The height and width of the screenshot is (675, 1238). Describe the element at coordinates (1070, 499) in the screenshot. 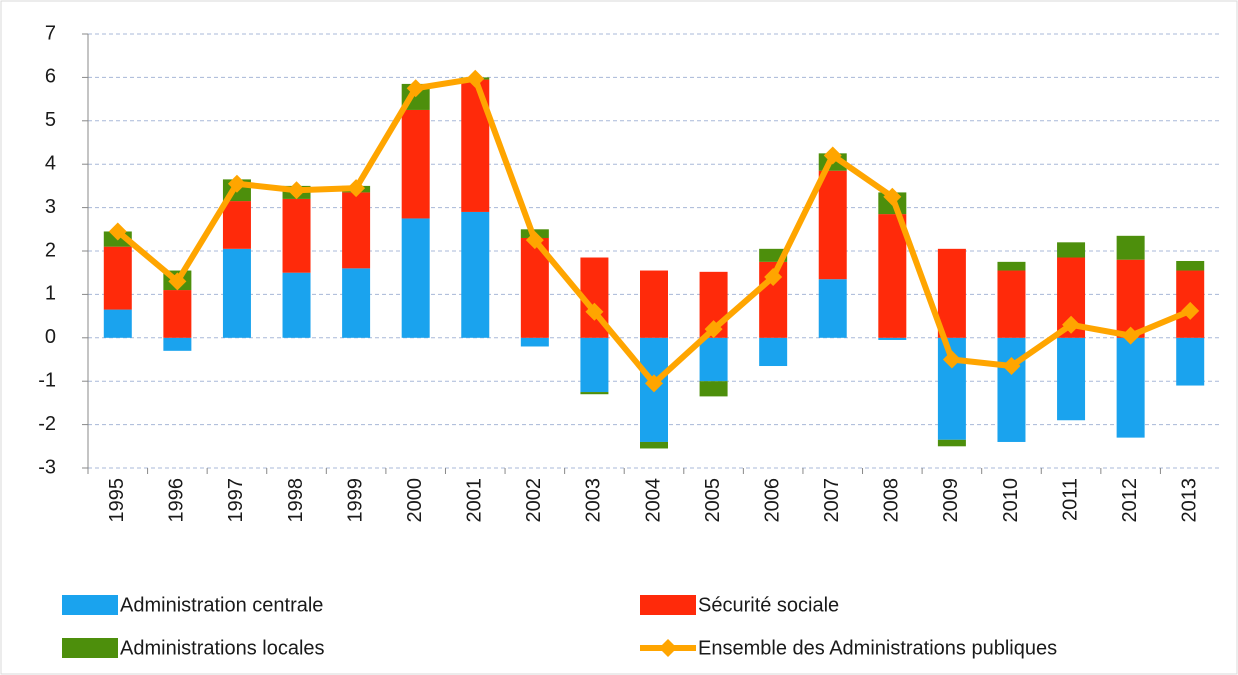

I see `x-tick-label: 2011` at that location.